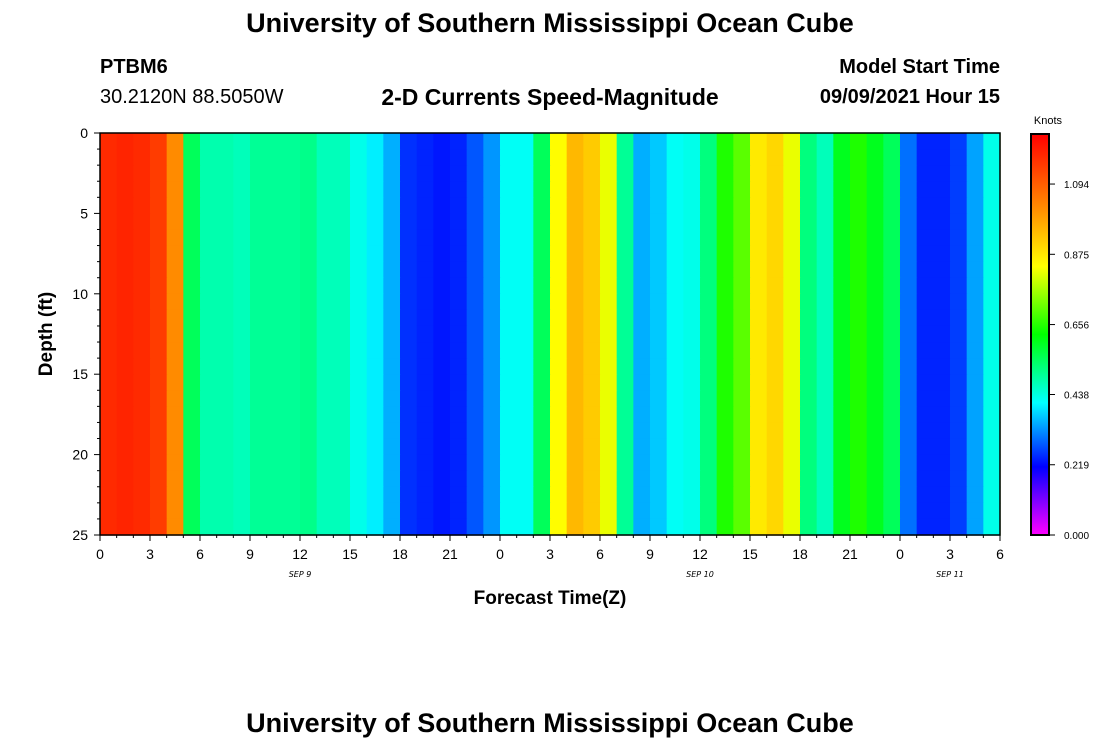  Describe the element at coordinates (80, 294) in the screenshot. I see `y-tick-label: 10` at that location.